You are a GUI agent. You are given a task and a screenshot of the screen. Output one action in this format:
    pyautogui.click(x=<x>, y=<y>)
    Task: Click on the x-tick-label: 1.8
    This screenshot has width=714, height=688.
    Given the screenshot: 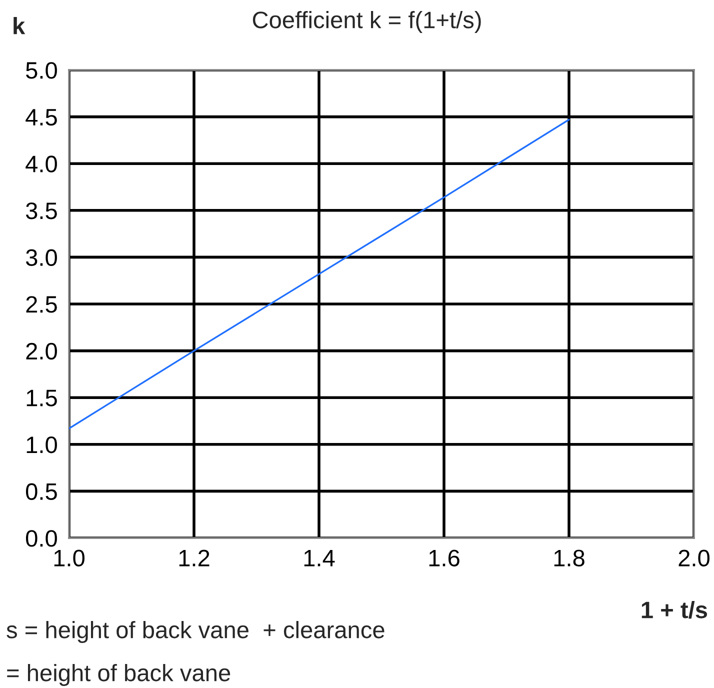 What is the action you would take?
    pyautogui.click(x=569, y=558)
    